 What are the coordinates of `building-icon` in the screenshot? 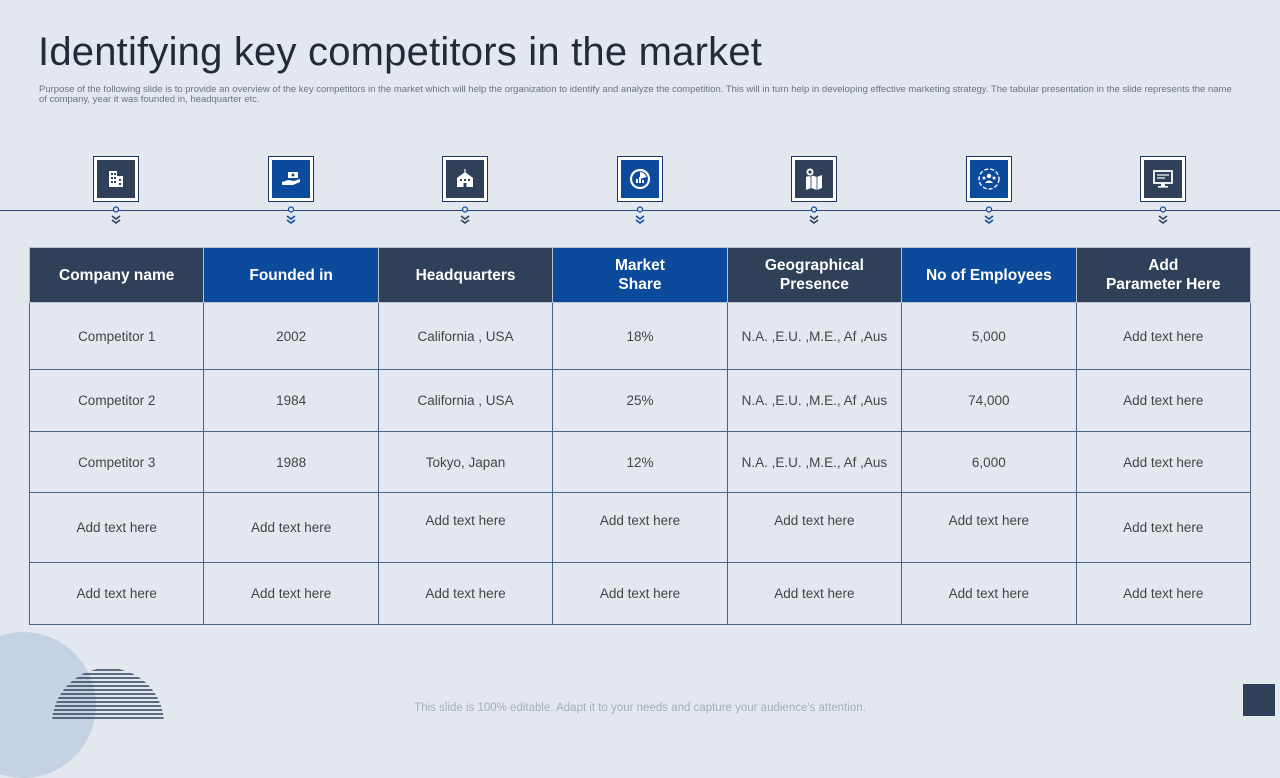 It's located at (116, 179).